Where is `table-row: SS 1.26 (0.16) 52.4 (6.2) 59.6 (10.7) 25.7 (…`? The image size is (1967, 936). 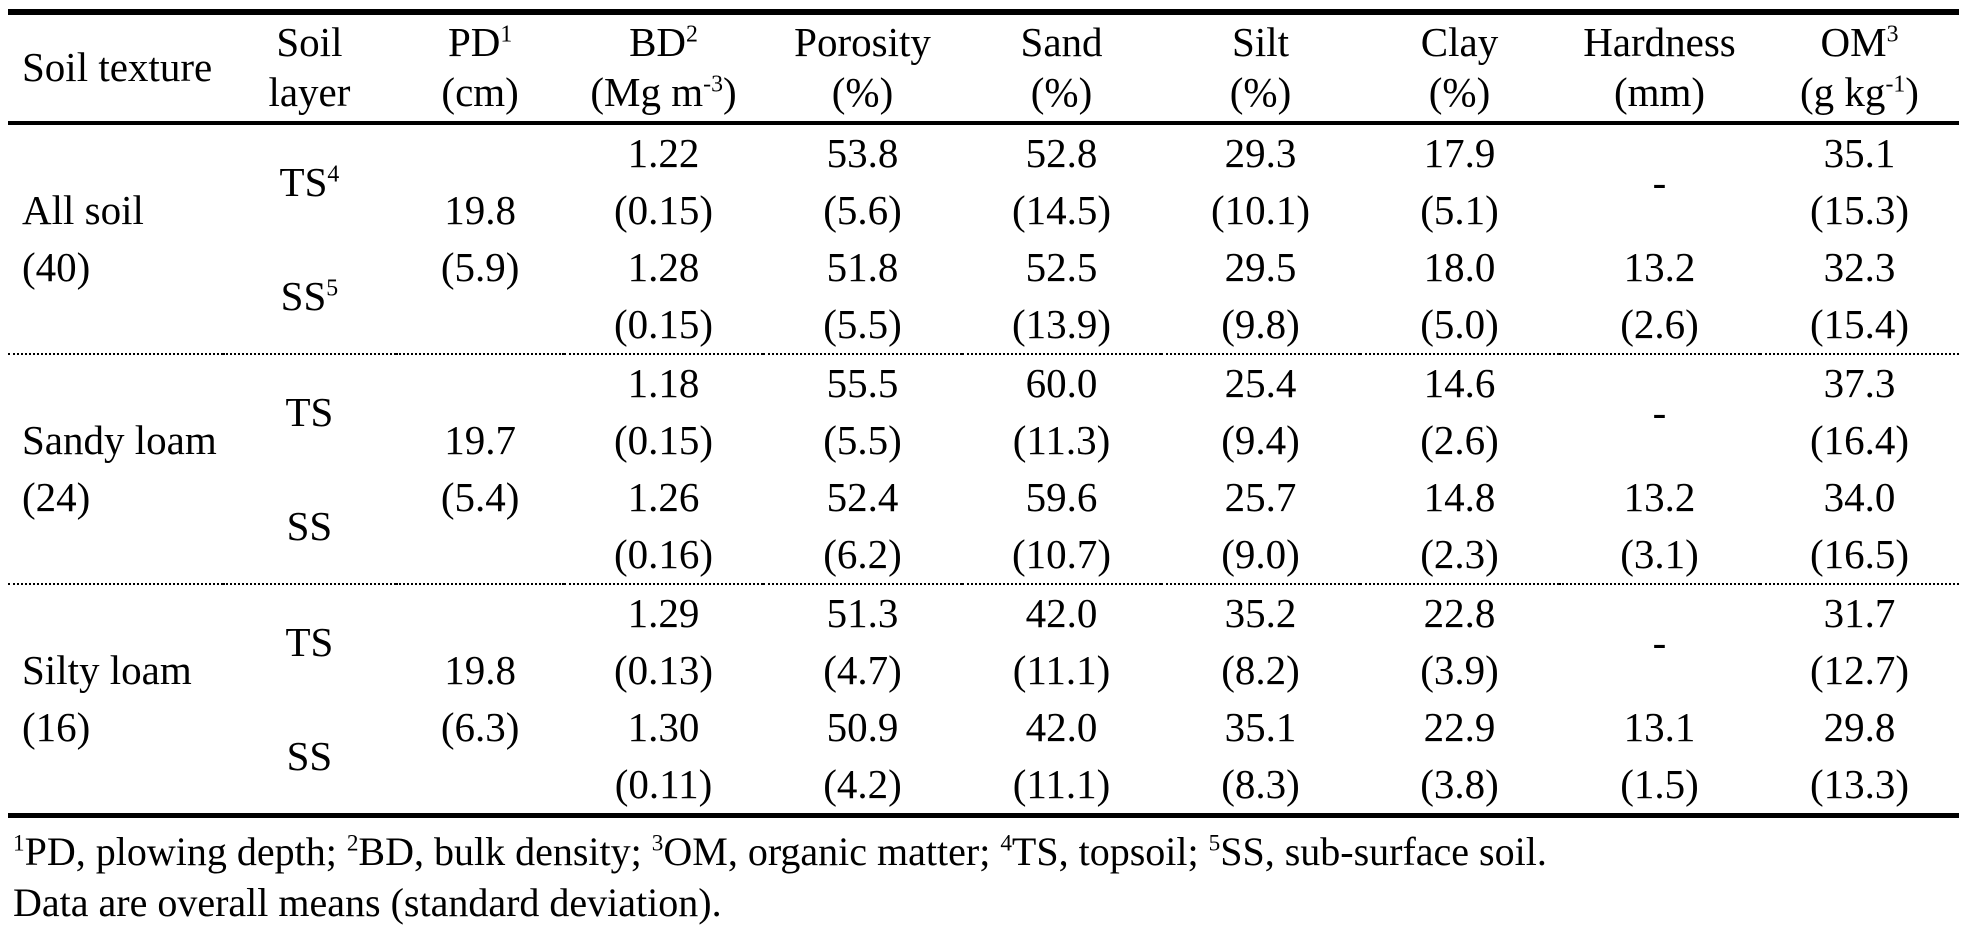
table-row: SS 1.26 (0.16) 52.4 (6.2) 59.6 (10.7) 25.7 (… is located at coordinates (983, 526).